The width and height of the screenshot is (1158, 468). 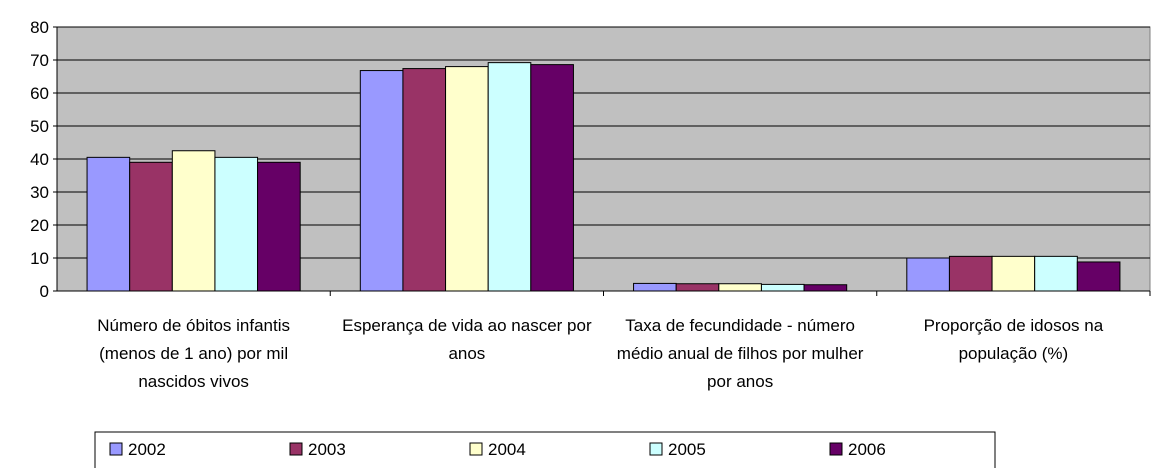 What do you see at coordinates (327, 449) in the screenshot?
I see `legend-label: 2003` at bounding box center [327, 449].